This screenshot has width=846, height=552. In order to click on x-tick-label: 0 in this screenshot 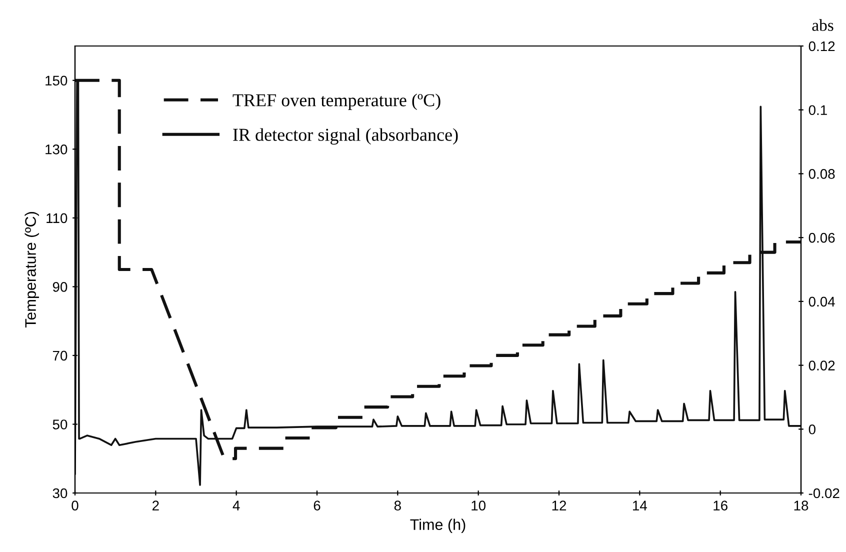, I will do `click(75, 505)`.